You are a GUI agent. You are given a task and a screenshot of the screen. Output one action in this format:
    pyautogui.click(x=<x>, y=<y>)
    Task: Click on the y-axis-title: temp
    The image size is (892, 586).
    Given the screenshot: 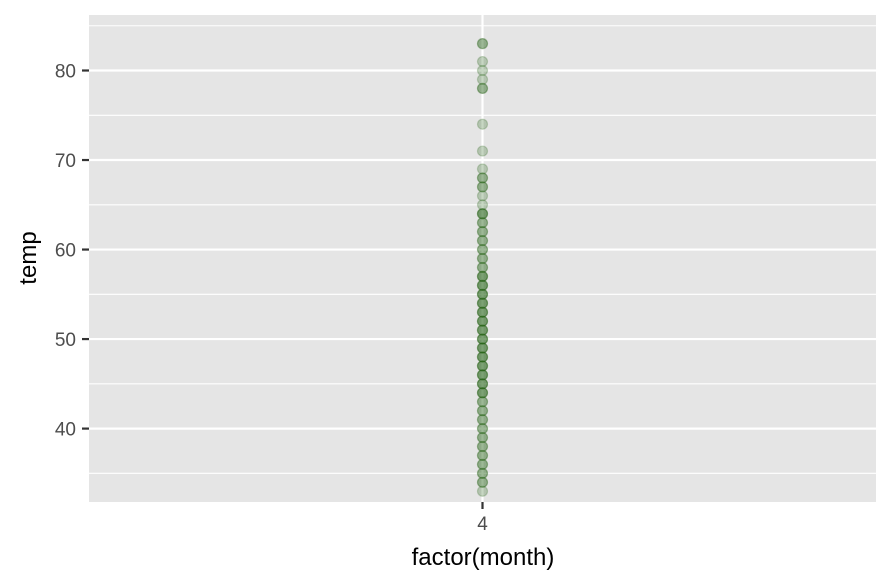 What is the action you would take?
    pyautogui.click(x=28, y=257)
    